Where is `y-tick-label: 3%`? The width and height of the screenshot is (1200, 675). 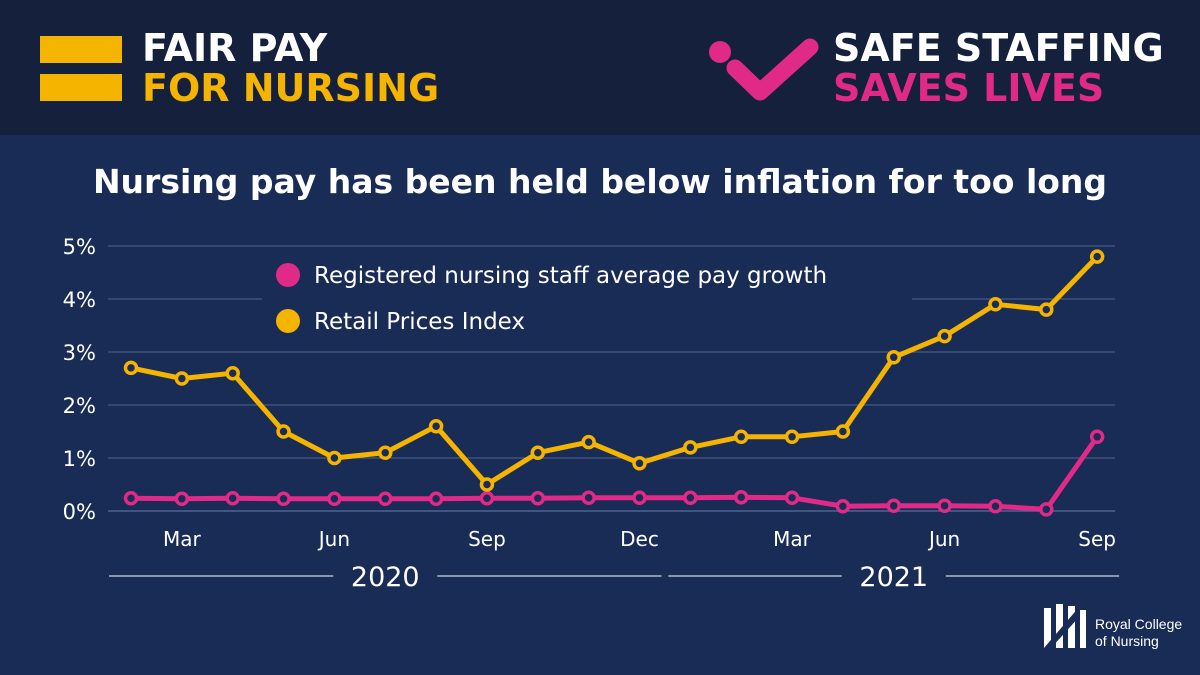 y-tick-label: 3% is located at coordinates (79, 353).